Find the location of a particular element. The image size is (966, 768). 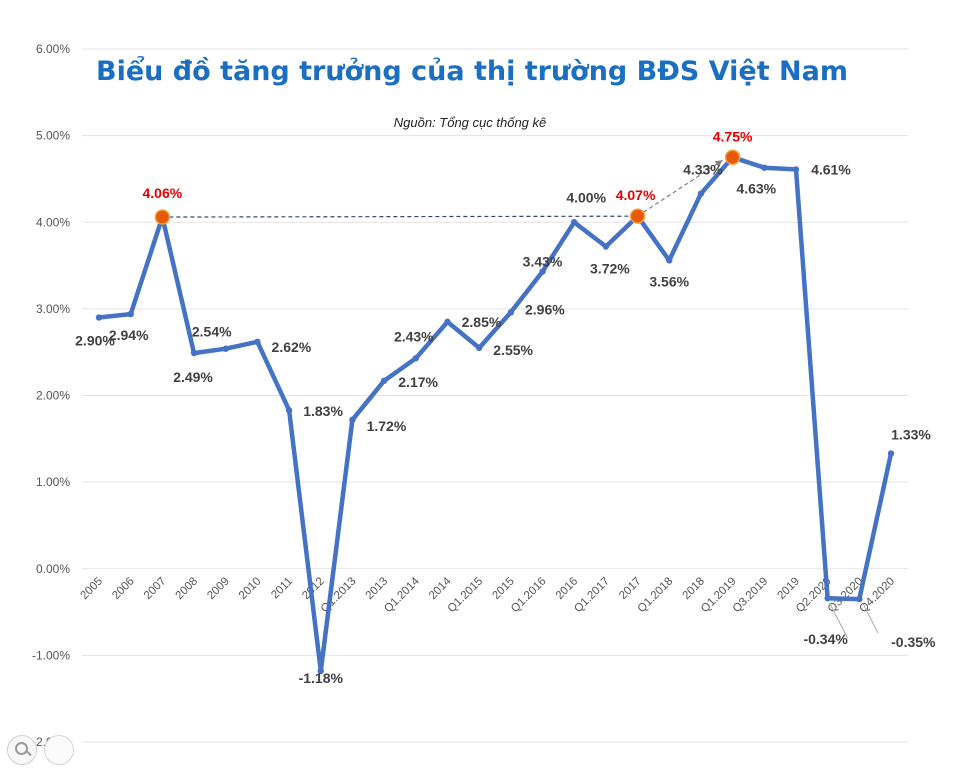

x-tick-label: 2015 is located at coordinates (503, 588).